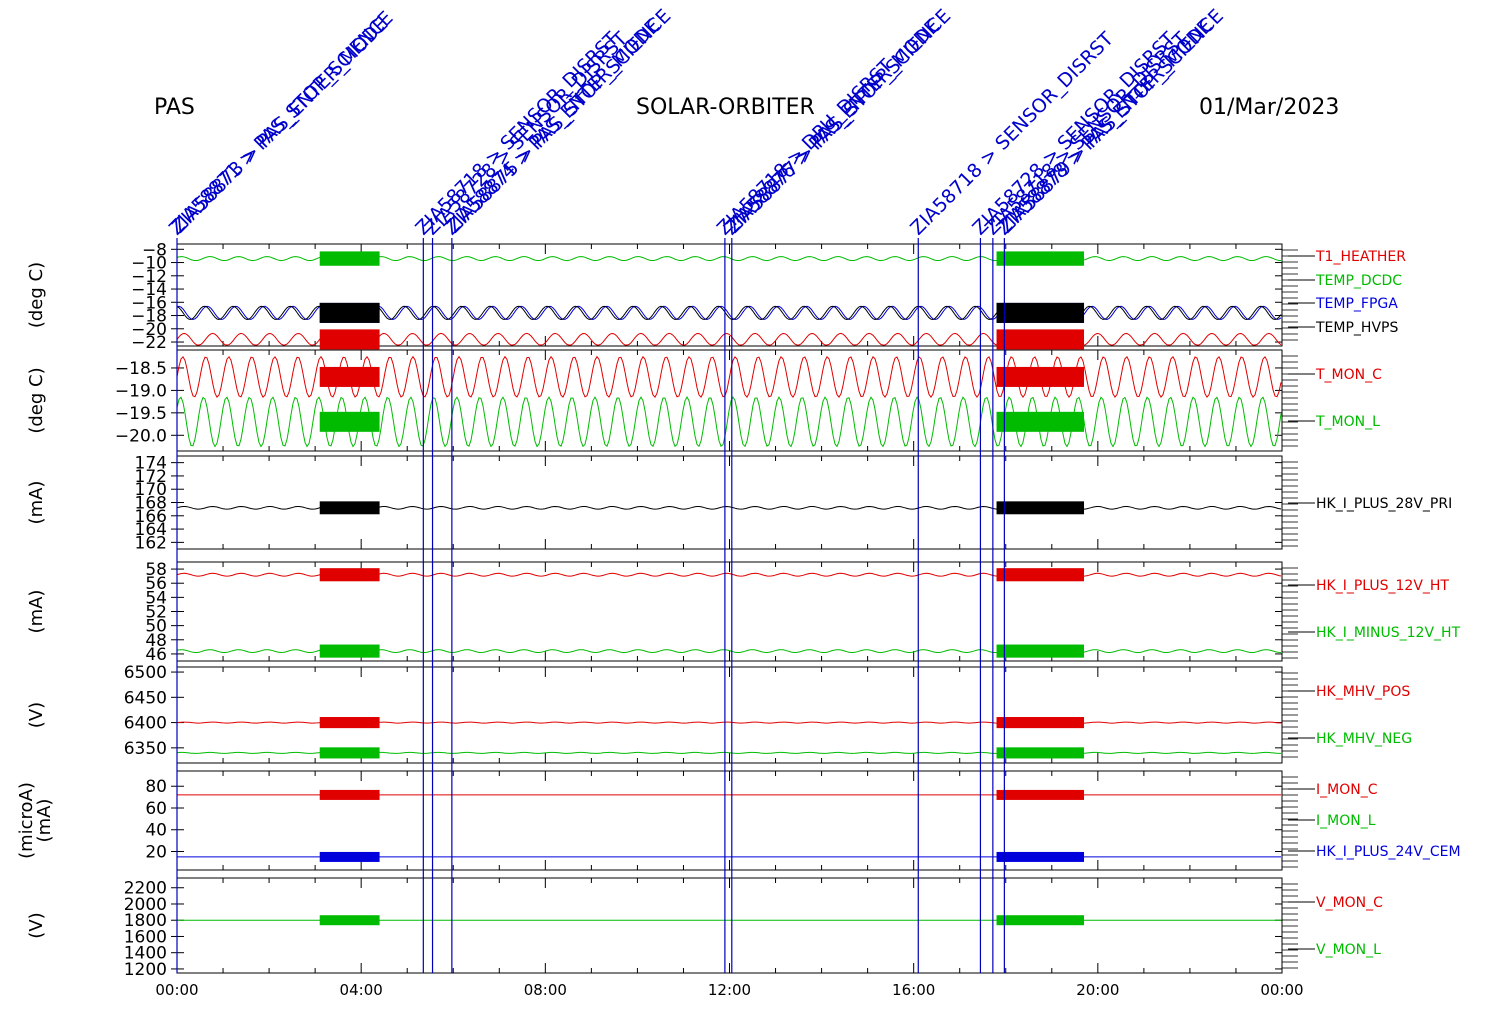 This screenshot has width=1512, height=1020. What do you see at coordinates (1382, 586) in the screenshot?
I see `legend-label: HK_I_PLUS_12V_HT` at bounding box center [1382, 586].